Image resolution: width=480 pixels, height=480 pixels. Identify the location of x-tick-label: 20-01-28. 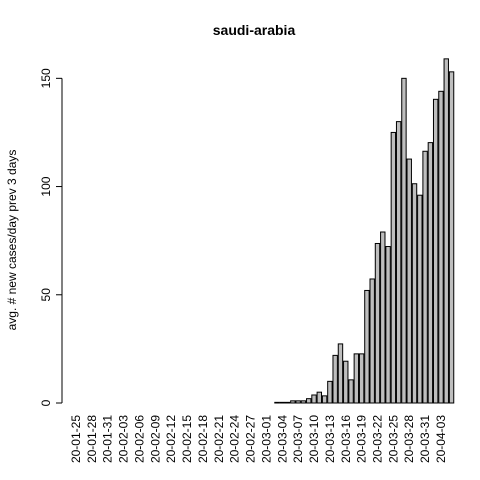
(92, 439).